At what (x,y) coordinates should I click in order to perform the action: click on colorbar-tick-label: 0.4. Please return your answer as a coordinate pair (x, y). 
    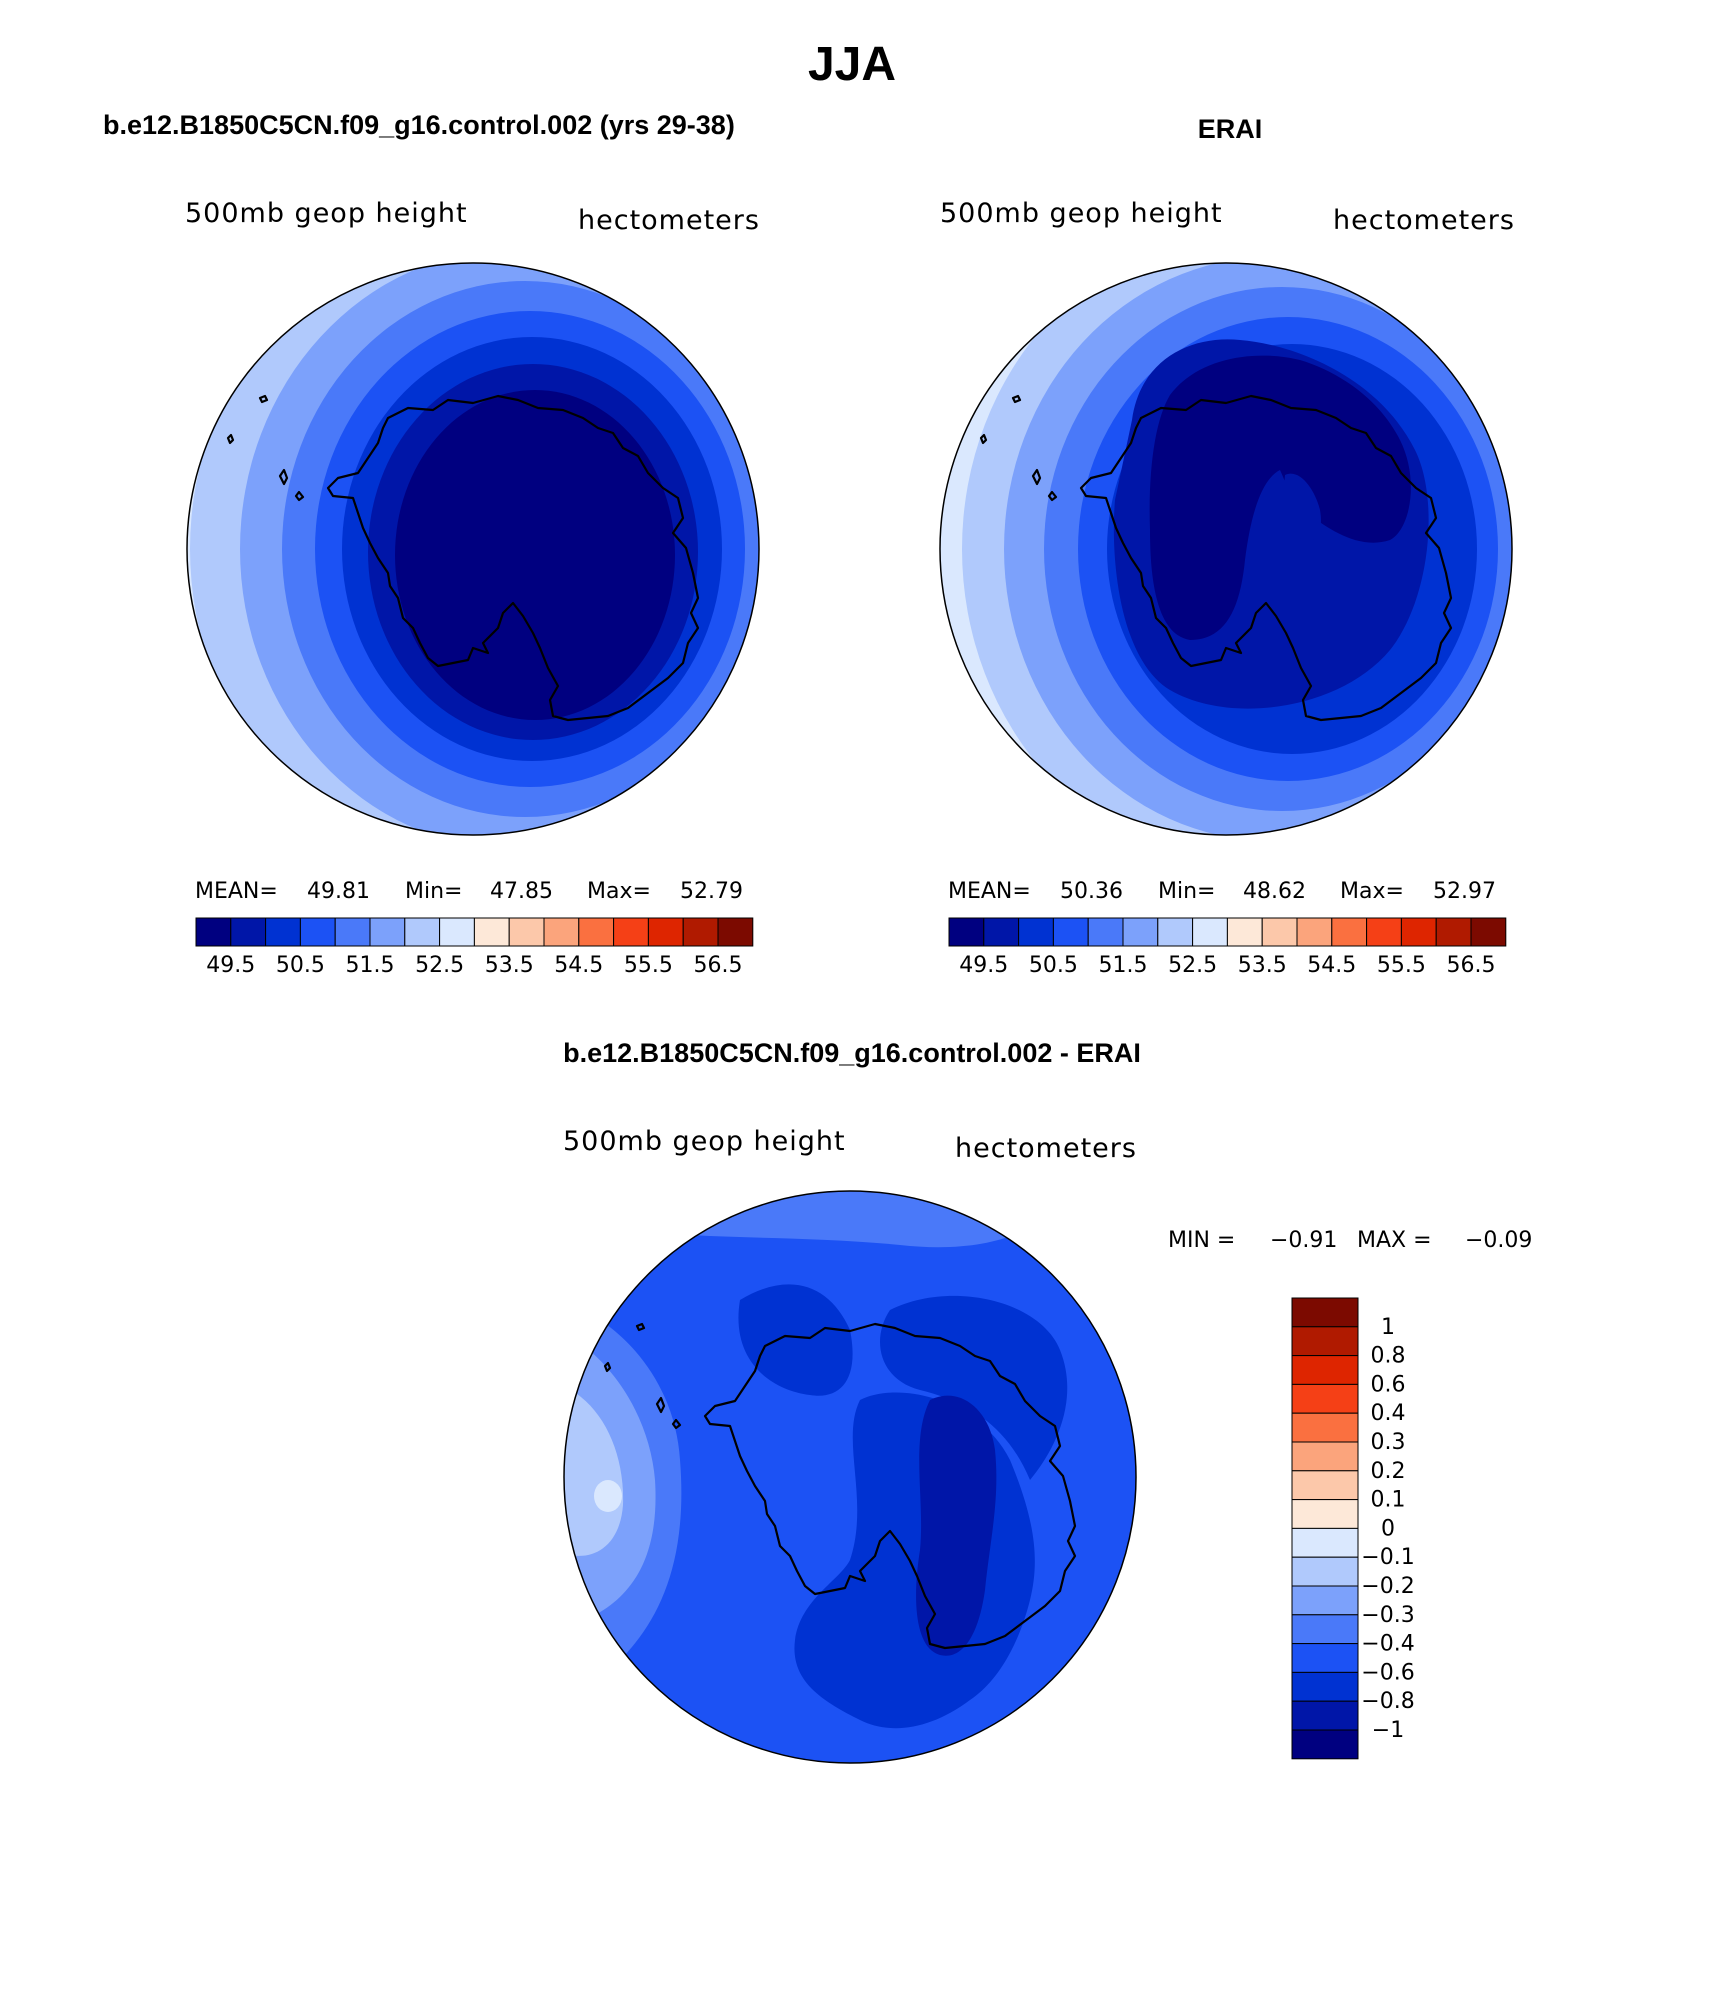
    Looking at the image, I should click on (1388, 1413).